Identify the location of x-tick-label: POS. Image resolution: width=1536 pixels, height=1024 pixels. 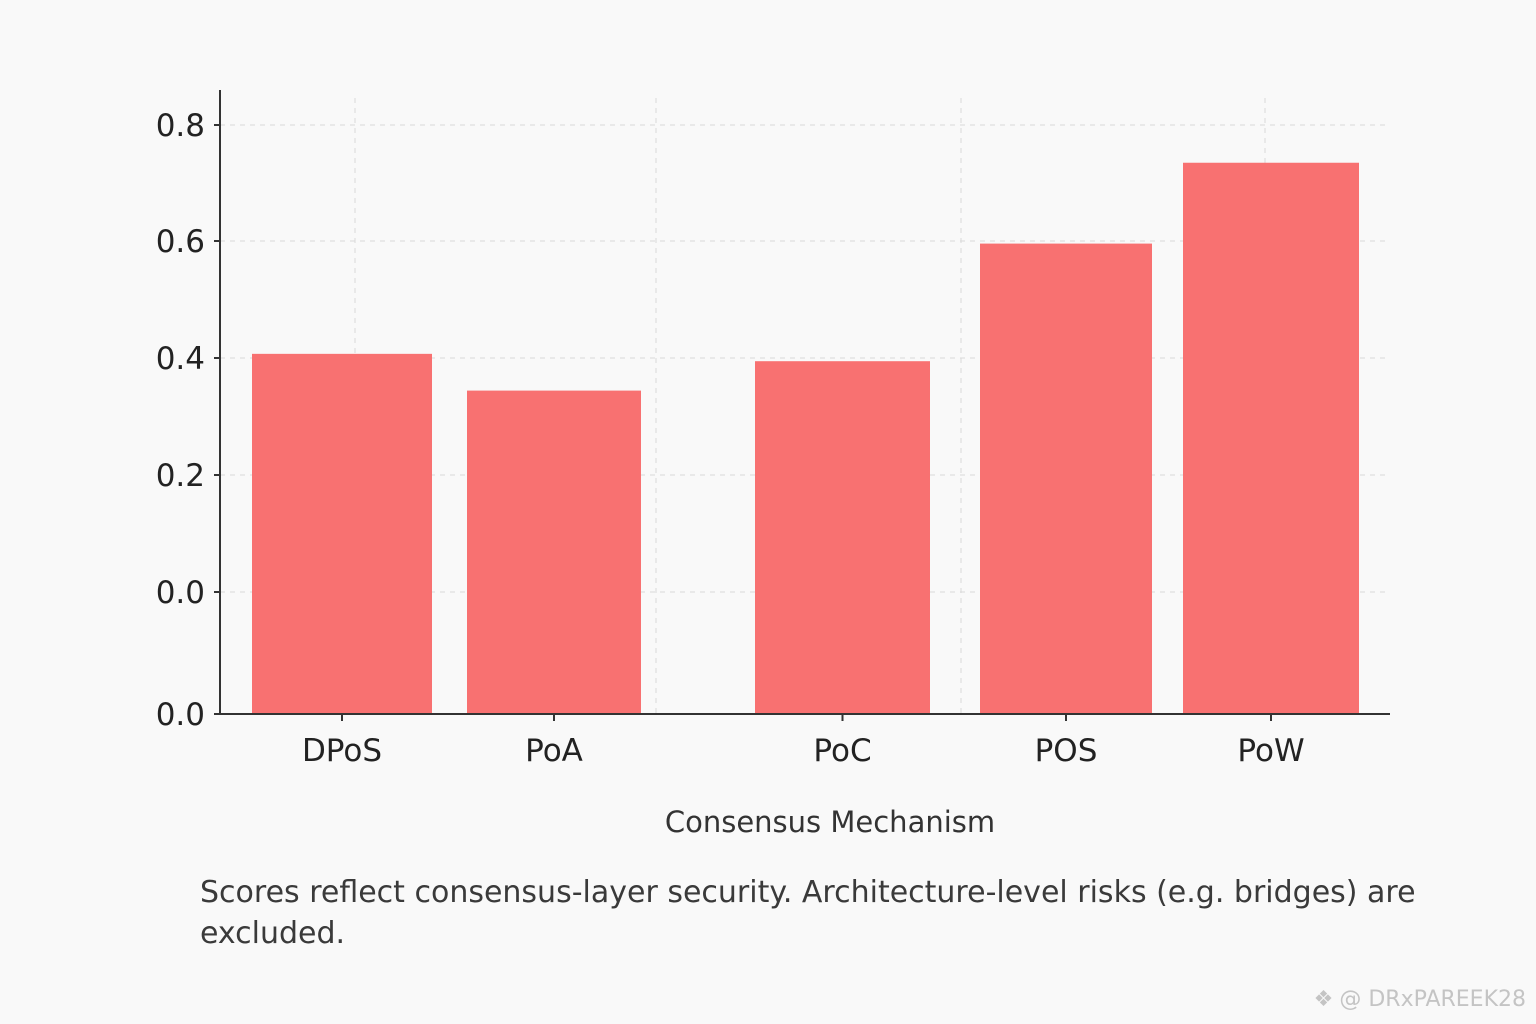
(1066, 751).